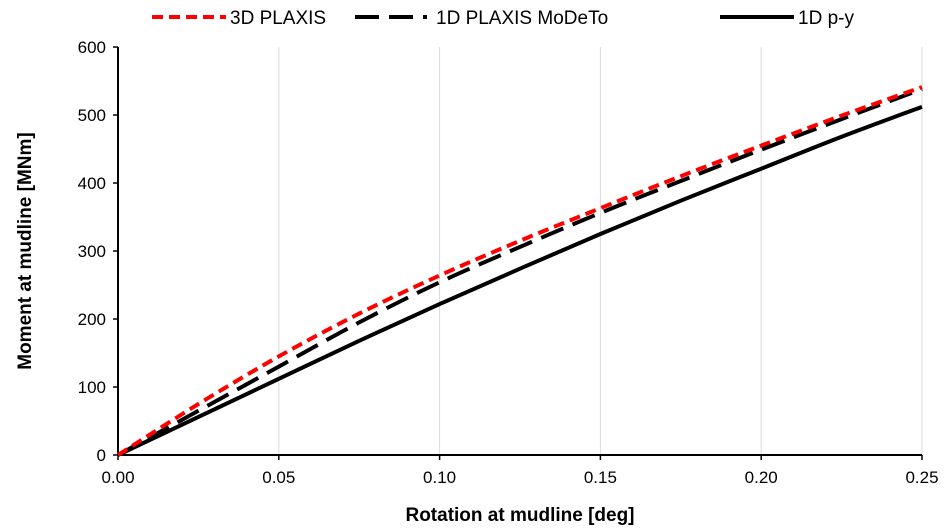  What do you see at coordinates (826, 18) in the screenshot?
I see `legend-1d-p-y-label: 1D p-y` at bounding box center [826, 18].